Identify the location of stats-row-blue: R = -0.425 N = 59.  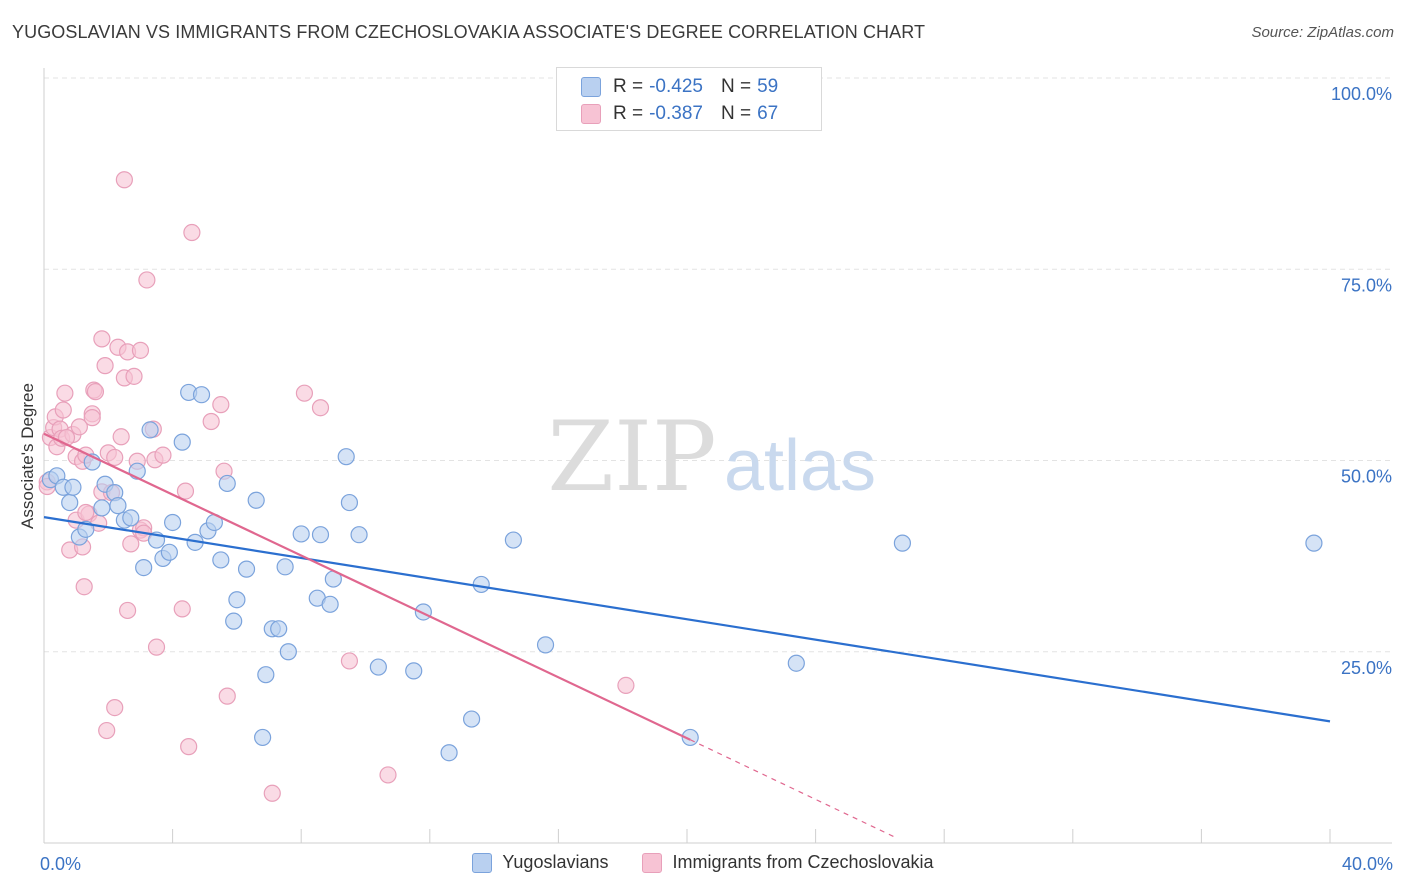
(679, 87).